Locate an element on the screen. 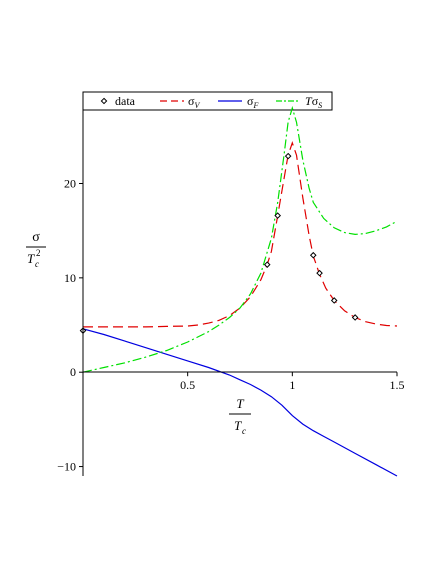  x-axis-label-denominator-subscript: c is located at coordinates (244, 431).